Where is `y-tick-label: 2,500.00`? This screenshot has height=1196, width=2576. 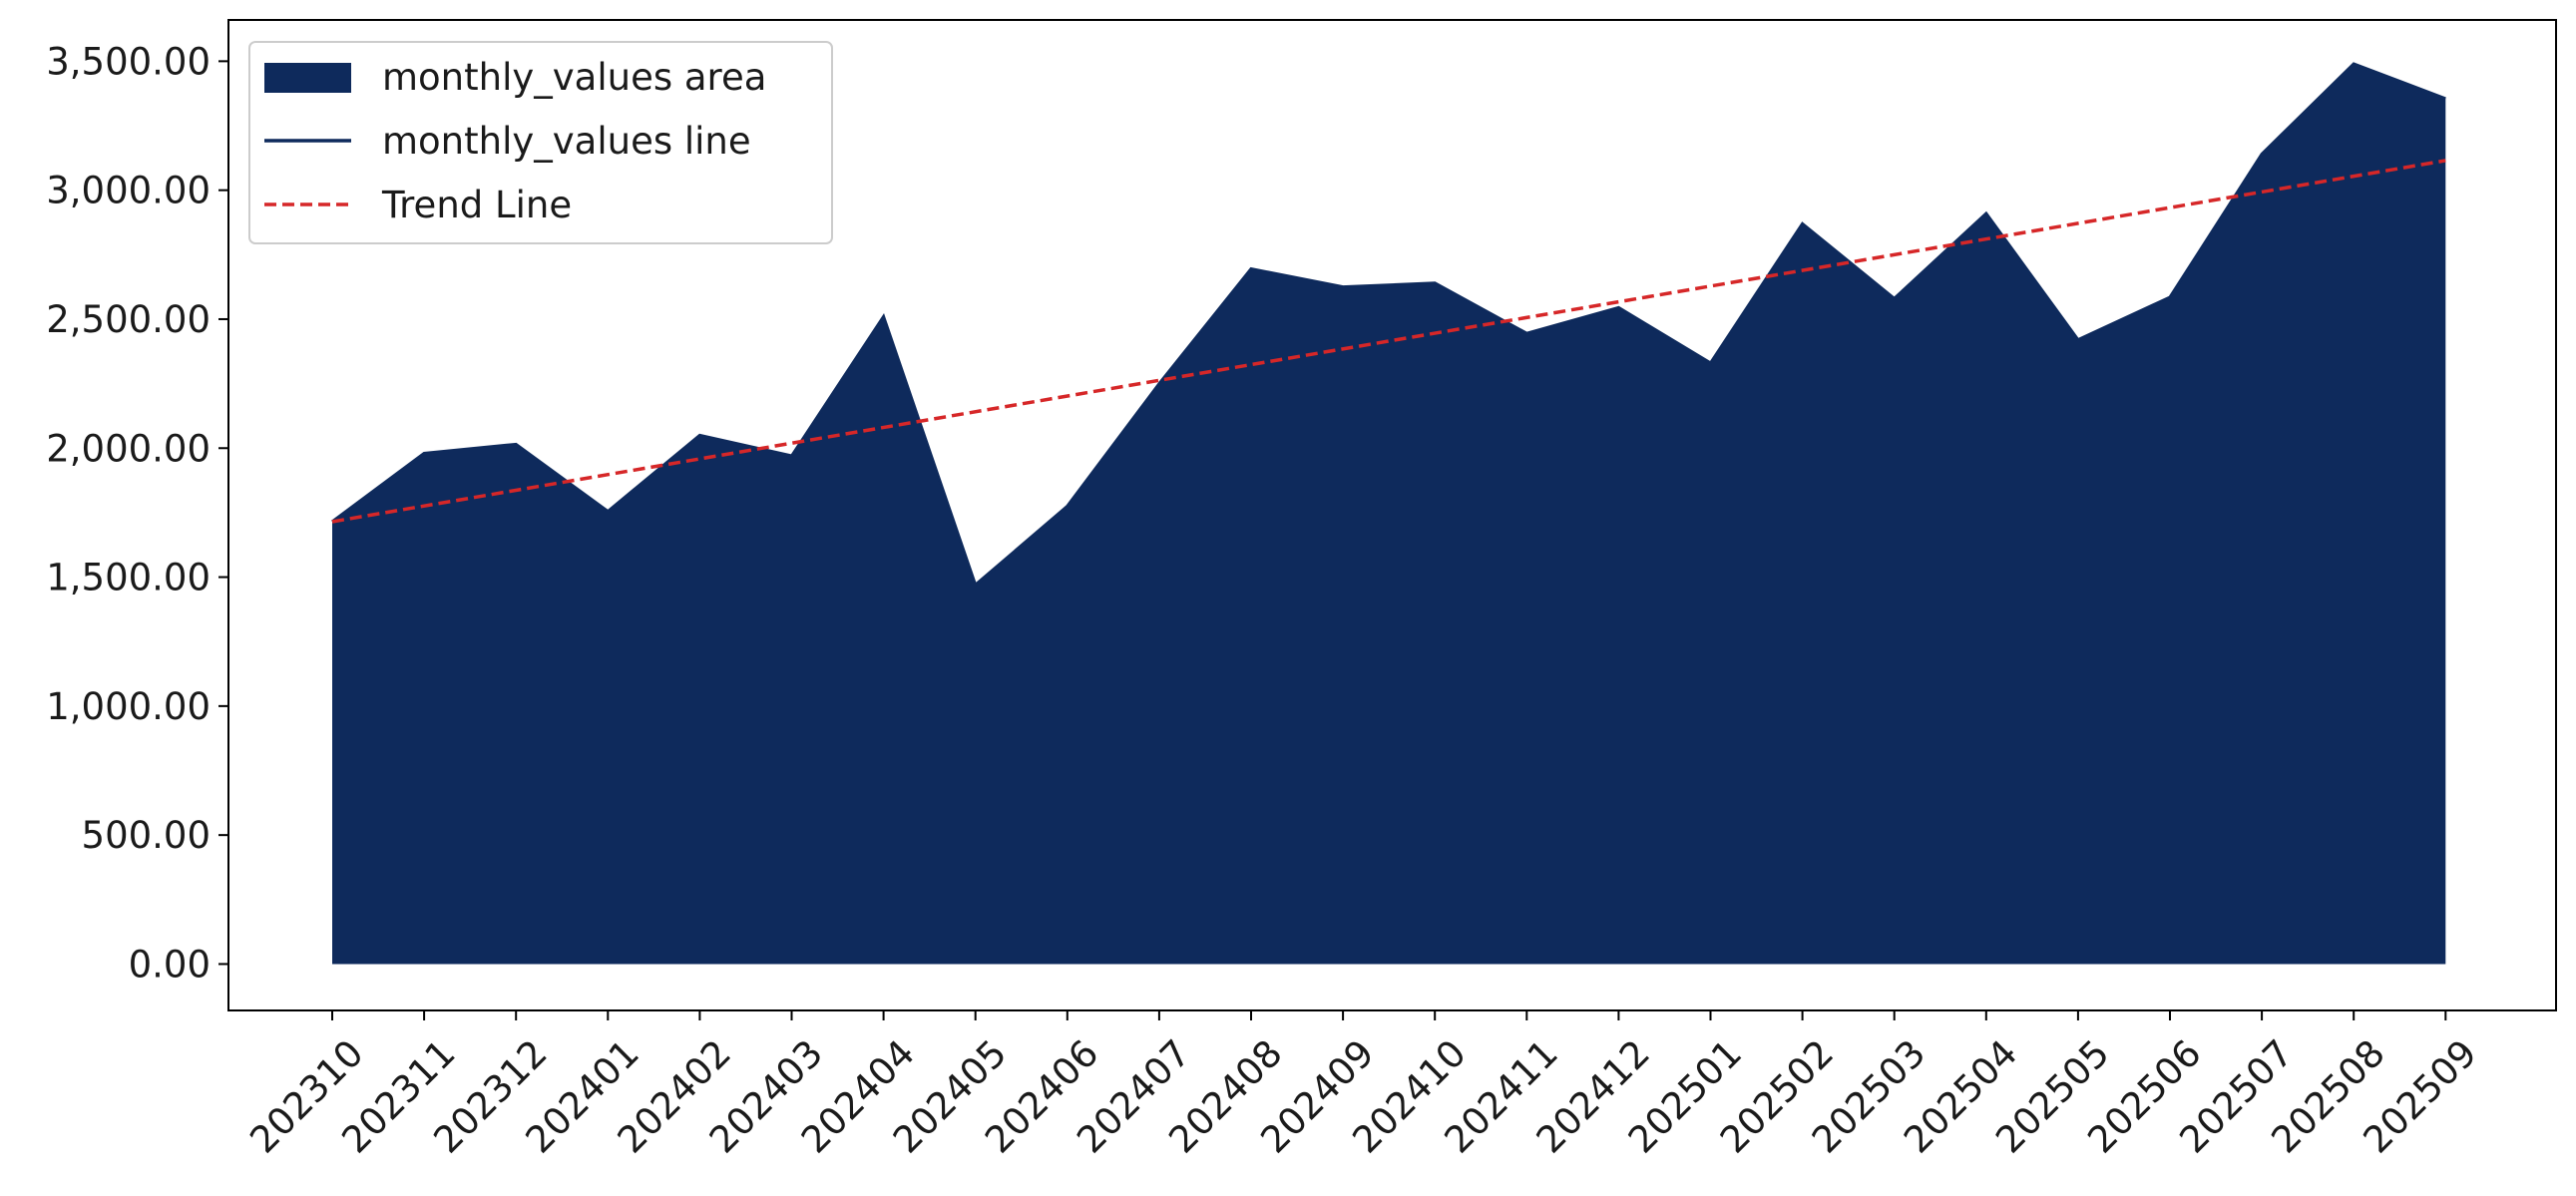
y-tick-label: 2,500.00 is located at coordinates (128, 319).